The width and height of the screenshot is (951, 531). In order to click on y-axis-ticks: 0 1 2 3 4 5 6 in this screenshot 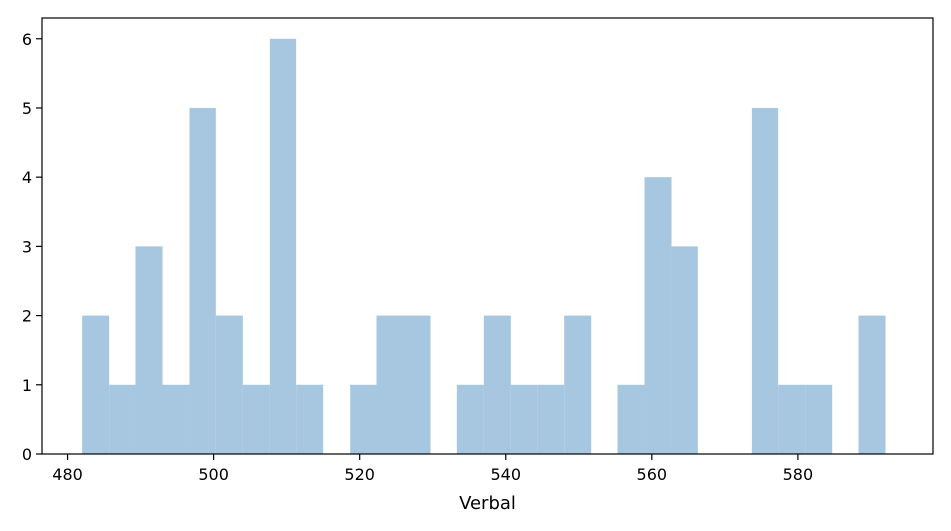, I will do `click(32, 247)`.